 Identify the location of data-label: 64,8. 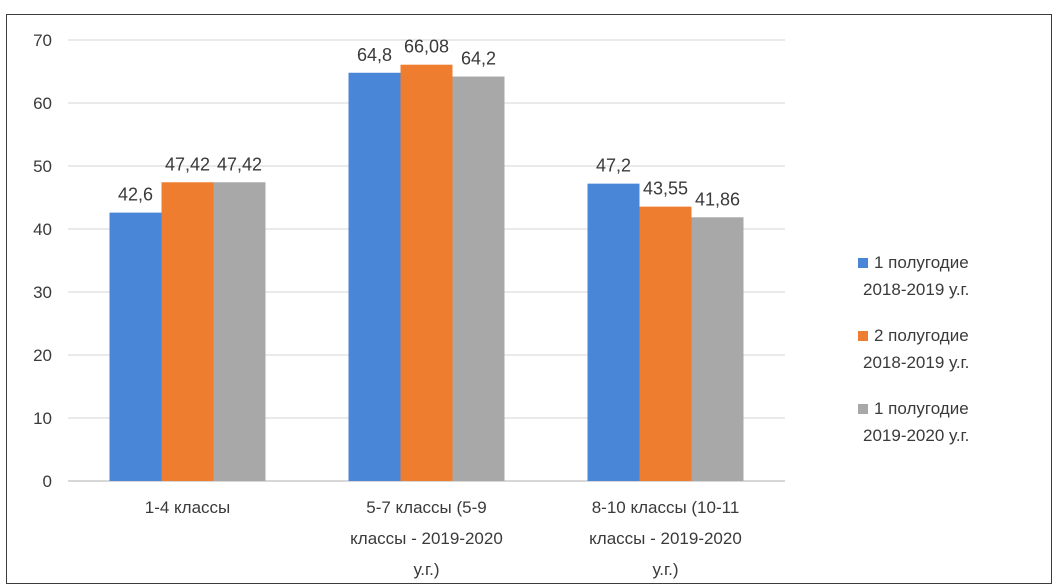
(374, 55).